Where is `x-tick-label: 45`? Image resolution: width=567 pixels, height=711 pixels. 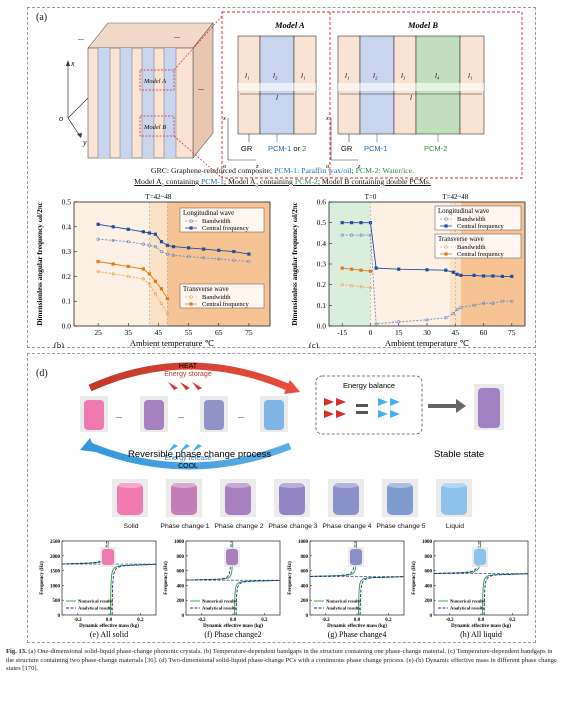
x-tick-label: 45 is located at coordinates (159, 332).